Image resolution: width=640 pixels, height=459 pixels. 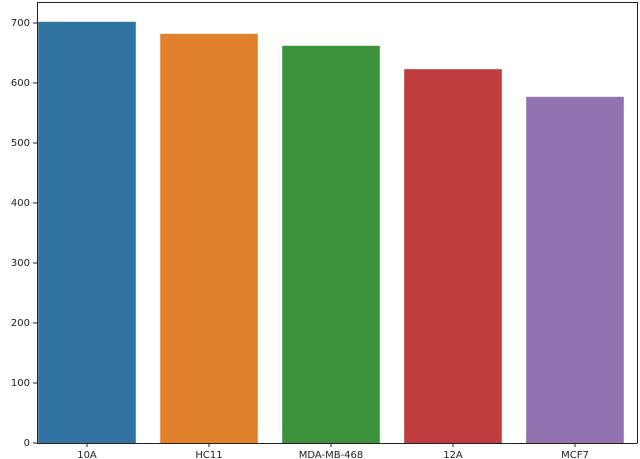 I want to click on x-tick-label: HC11, so click(x=208, y=454).